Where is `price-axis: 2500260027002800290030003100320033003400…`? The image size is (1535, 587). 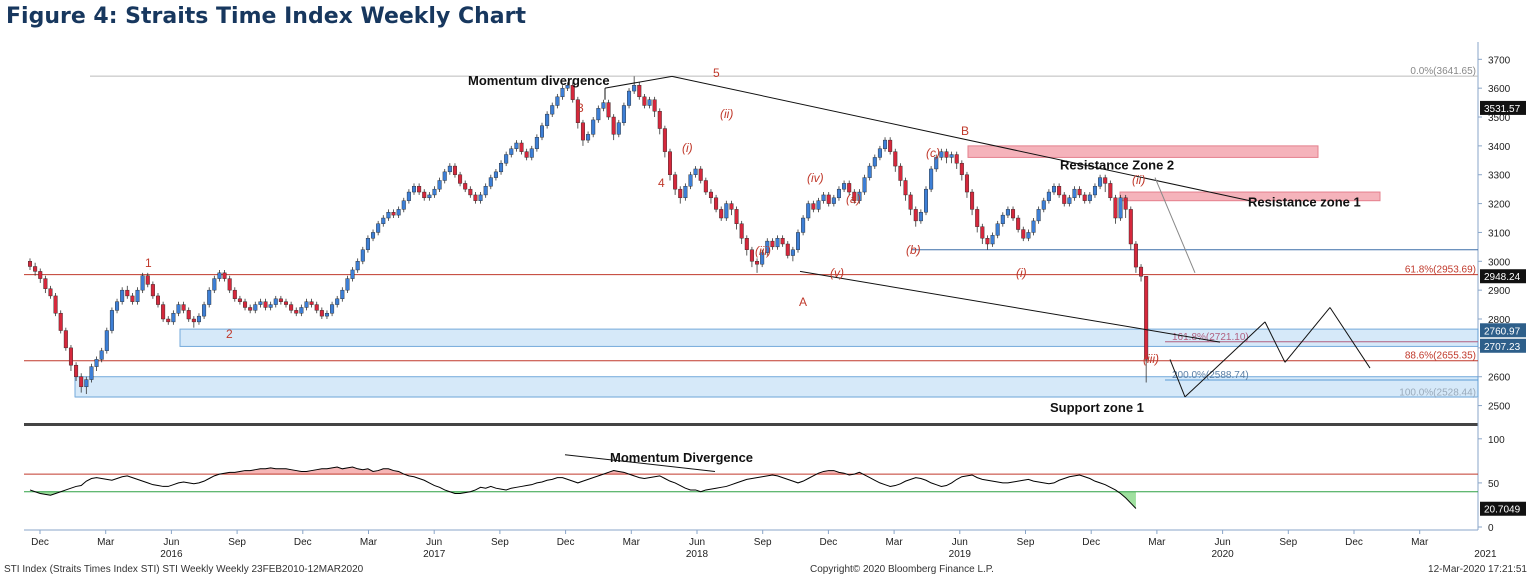
price-axis: 2500260027002800290030003100320033003400… is located at coordinates (1502, 234).